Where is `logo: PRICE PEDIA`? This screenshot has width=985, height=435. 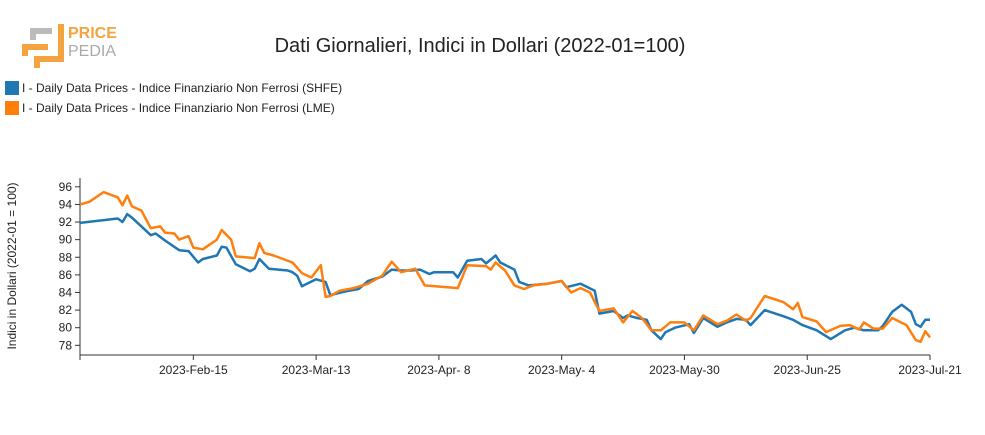 logo: PRICE PEDIA is located at coordinates (69, 46).